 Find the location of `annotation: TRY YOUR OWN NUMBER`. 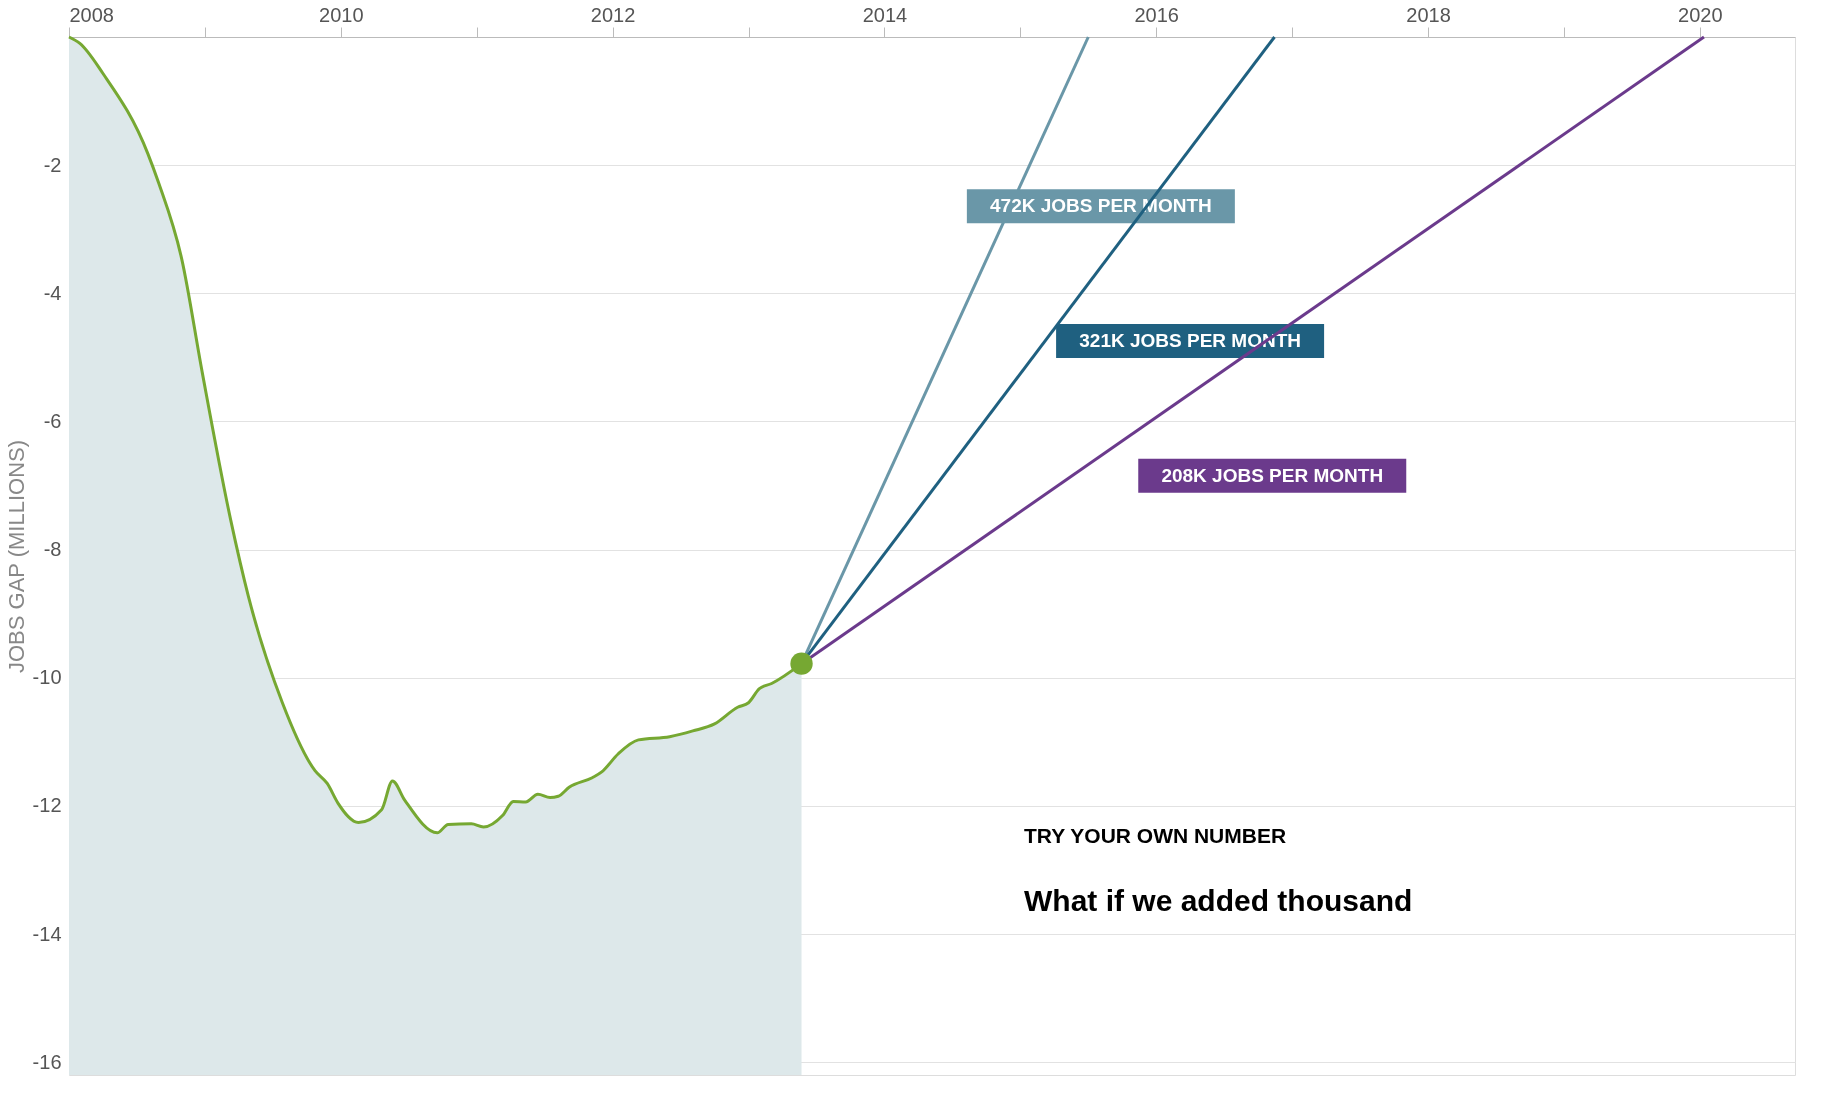

annotation: TRY YOUR OWN NUMBER is located at coordinates (1155, 835).